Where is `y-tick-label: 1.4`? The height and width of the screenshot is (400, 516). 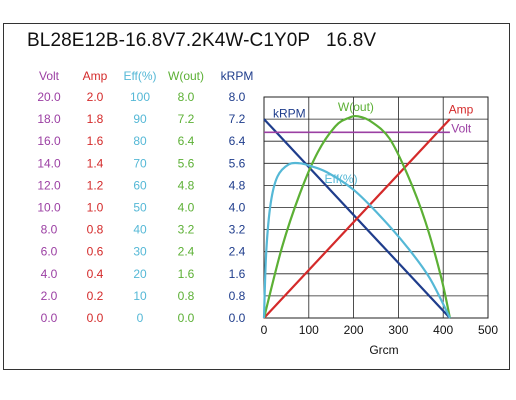 y-tick-label: 1.4 is located at coordinates (95, 163).